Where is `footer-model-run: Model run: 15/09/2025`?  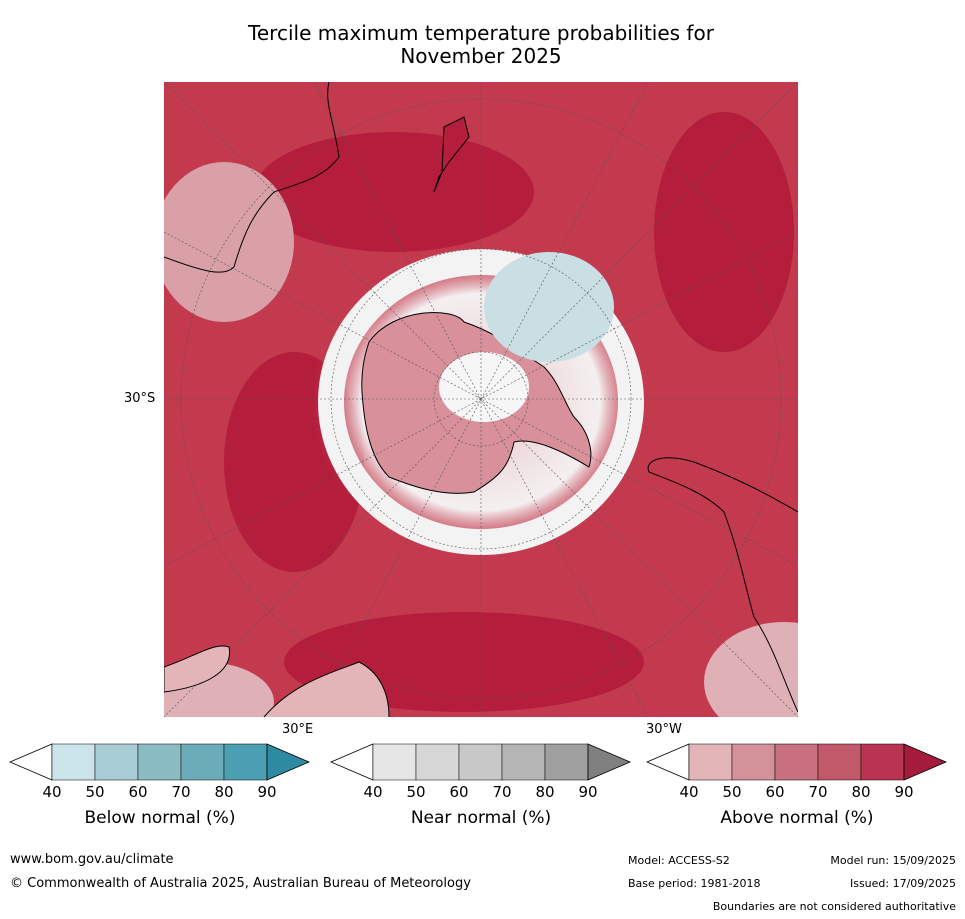 footer-model-run: Model run: 15/09/2025 is located at coordinates (893, 860).